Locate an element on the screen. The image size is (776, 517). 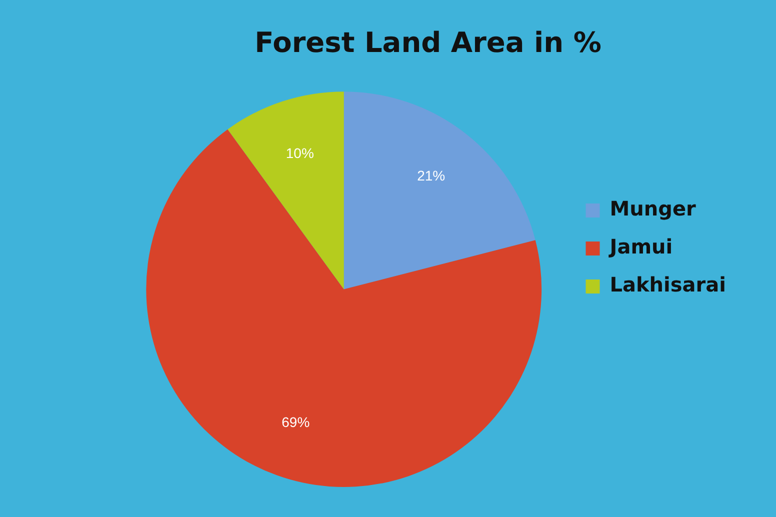
data-label: 69% is located at coordinates (296, 422).